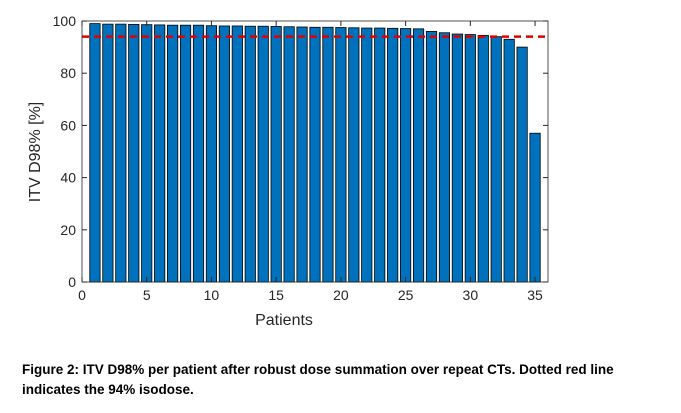 This screenshot has height=413, width=681. What do you see at coordinates (68, 178) in the screenshot?
I see `y-tick-label: 40` at bounding box center [68, 178].